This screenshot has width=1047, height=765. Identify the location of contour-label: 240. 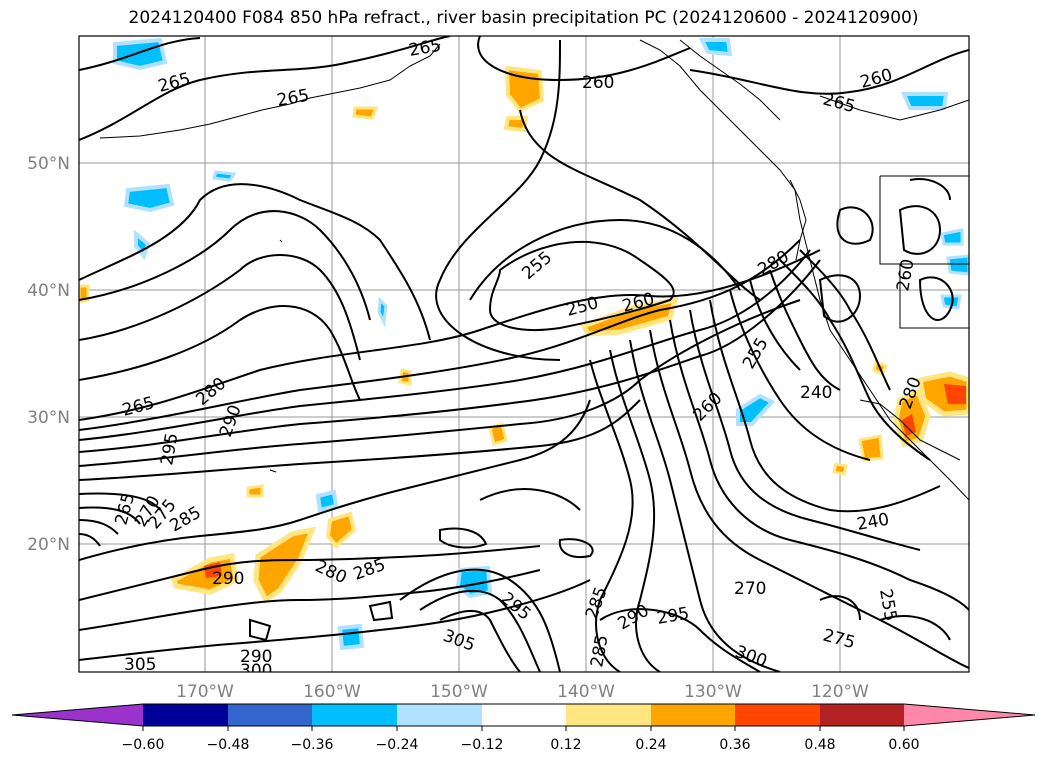
(816, 393).